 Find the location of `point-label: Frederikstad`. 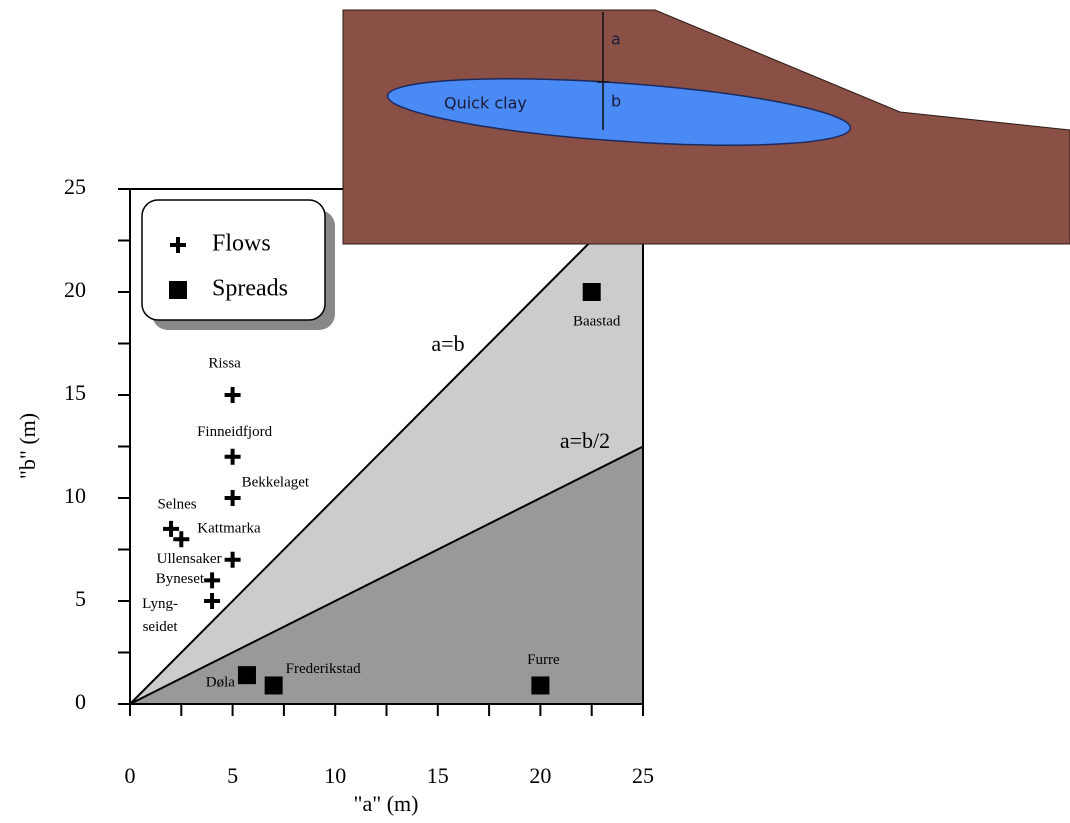

point-label: Frederikstad is located at coordinates (323, 669).